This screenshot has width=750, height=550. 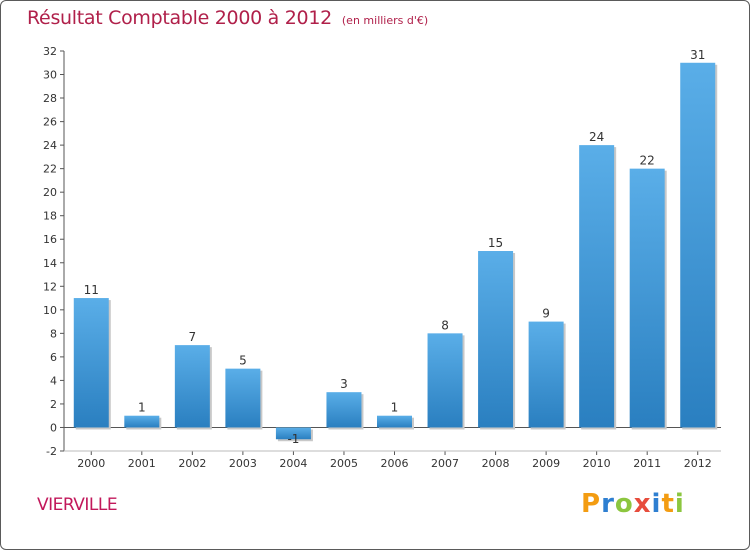 What do you see at coordinates (91, 463) in the screenshot?
I see `x-tick-label: 2000` at bounding box center [91, 463].